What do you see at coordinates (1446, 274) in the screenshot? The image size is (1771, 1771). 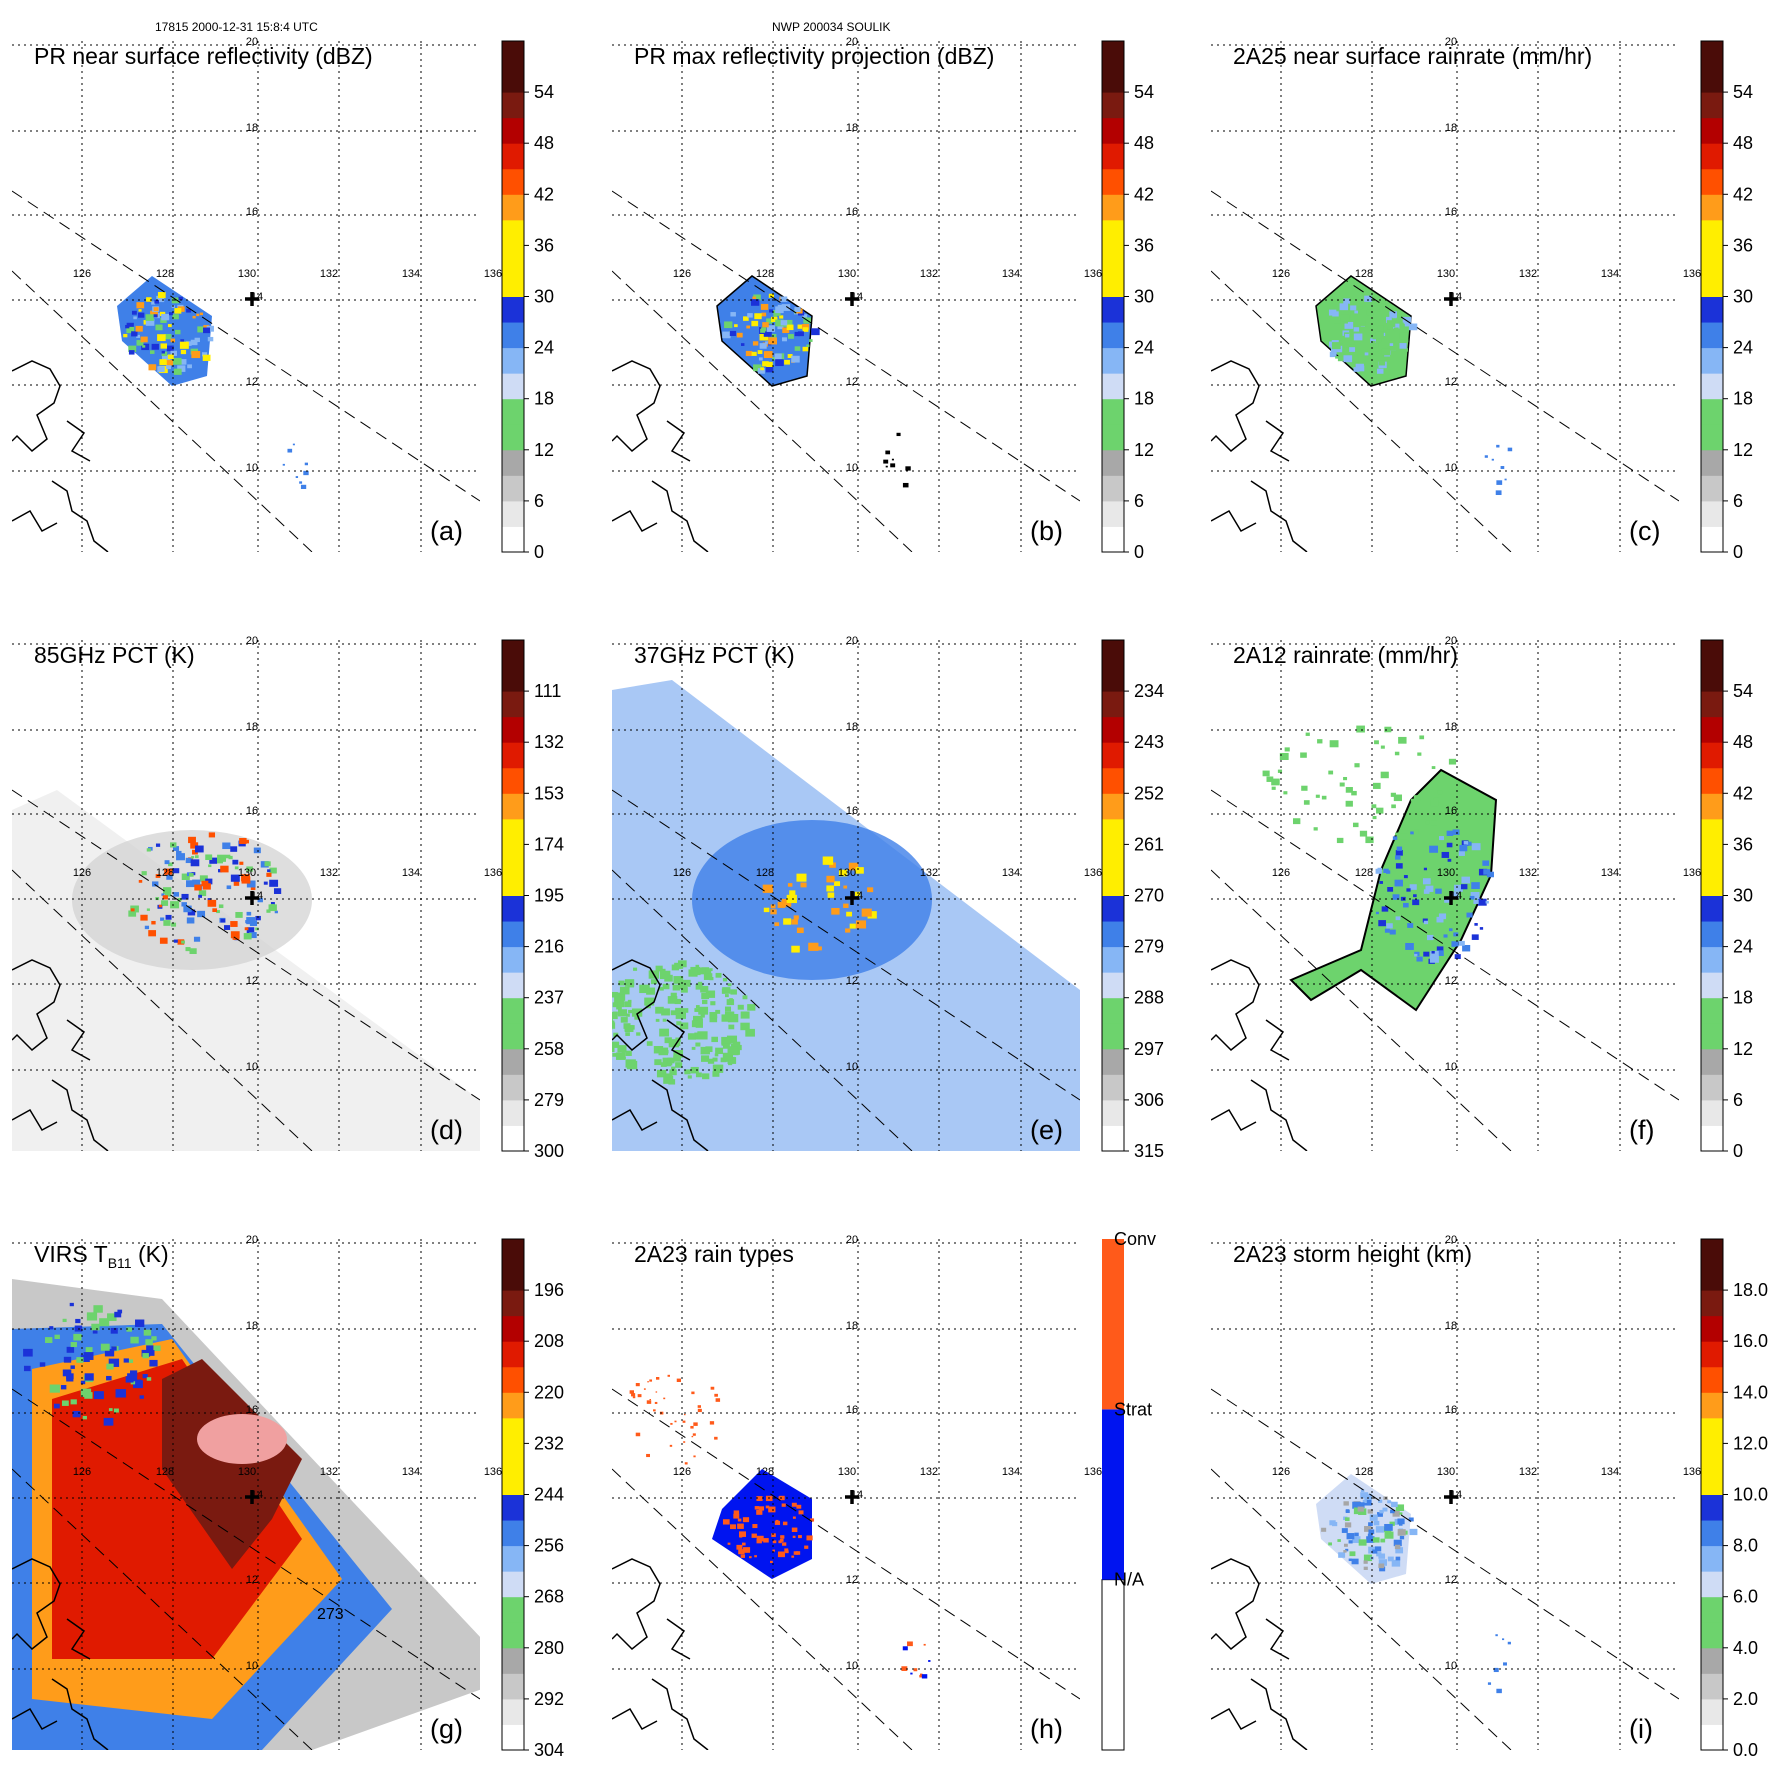 I see `lon-label: 130` at bounding box center [1446, 274].